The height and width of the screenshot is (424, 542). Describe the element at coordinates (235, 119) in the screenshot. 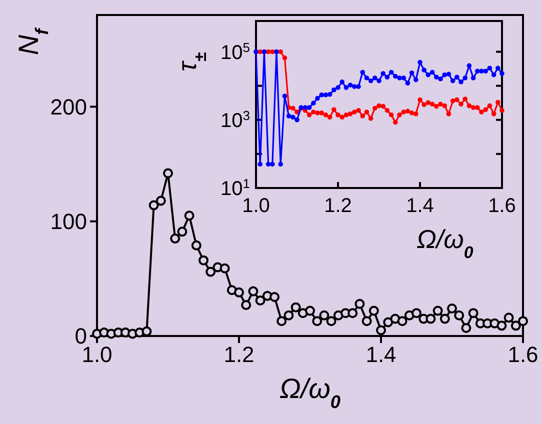

I see `y-tick-label: 10$^{3}$` at that location.